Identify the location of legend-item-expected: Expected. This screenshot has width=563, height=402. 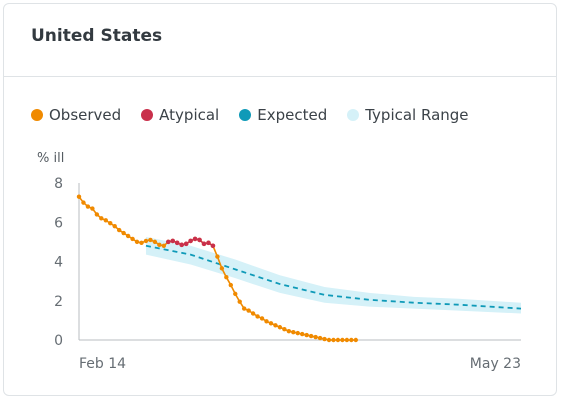
(283, 115).